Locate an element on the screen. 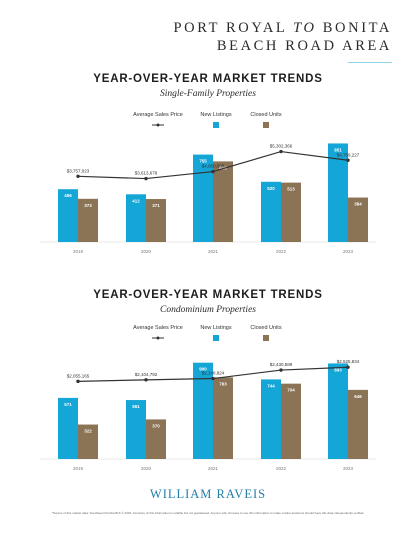  title-part-2: BONITA is located at coordinates (357, 28).